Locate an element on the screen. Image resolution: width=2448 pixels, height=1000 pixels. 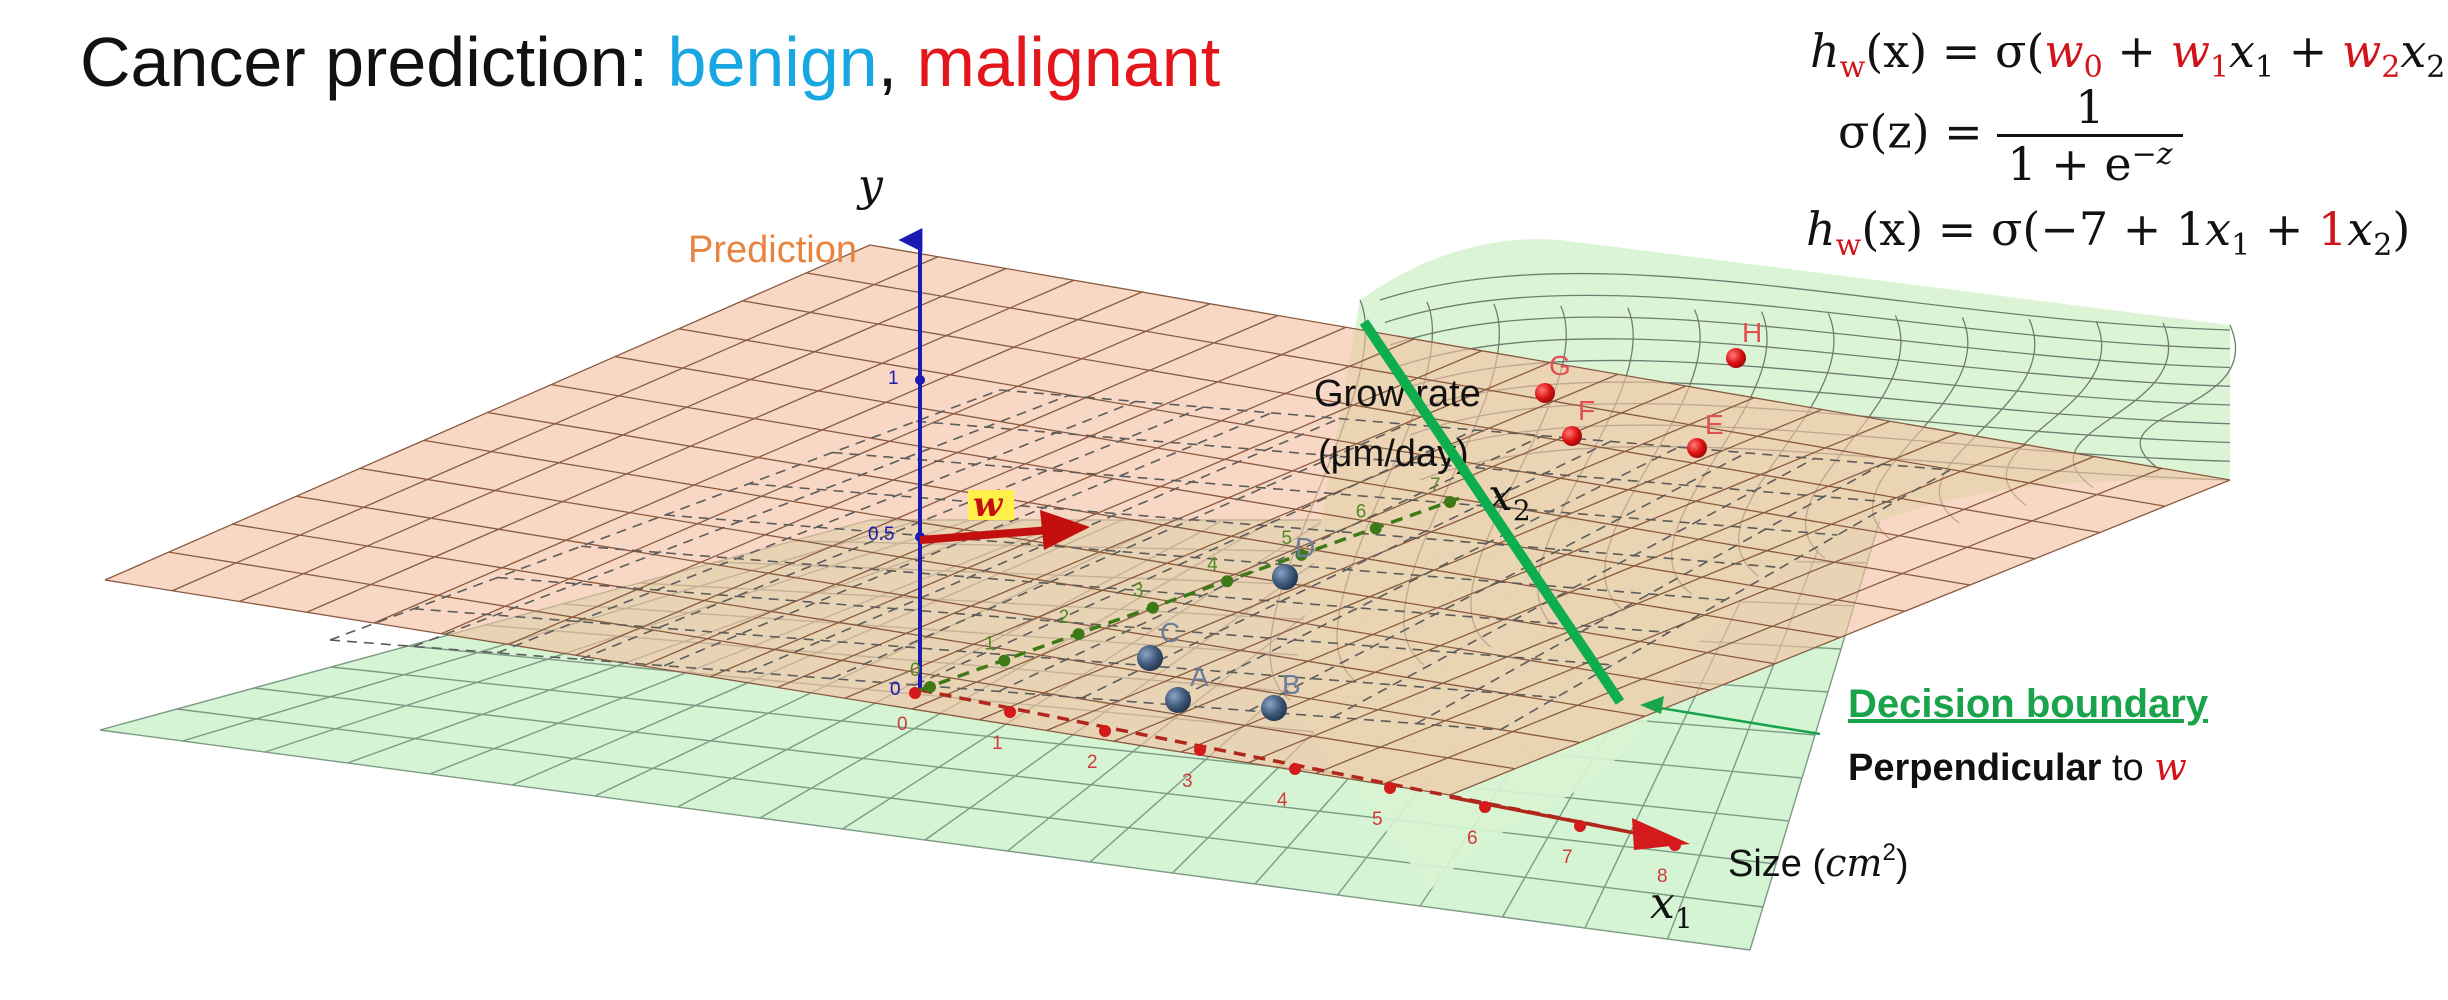
x1-tick-1: 1 is located at coordinates (997, 743).